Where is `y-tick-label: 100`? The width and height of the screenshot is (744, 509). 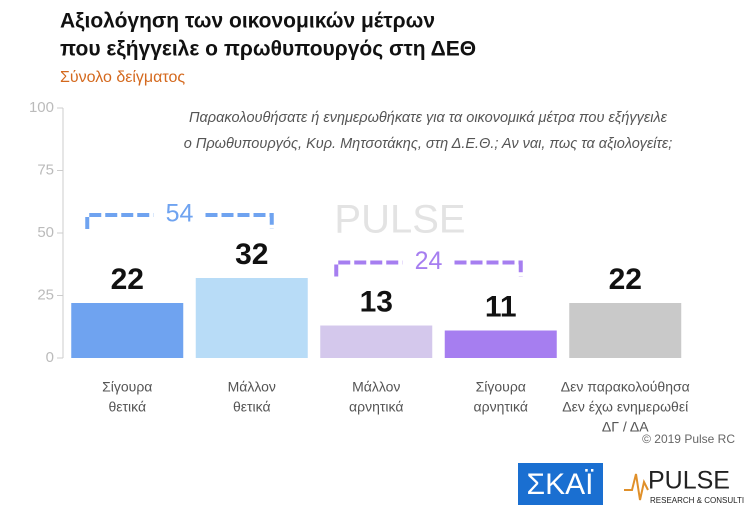 y-tick-label: 100 is located at coordinates (41, 107).